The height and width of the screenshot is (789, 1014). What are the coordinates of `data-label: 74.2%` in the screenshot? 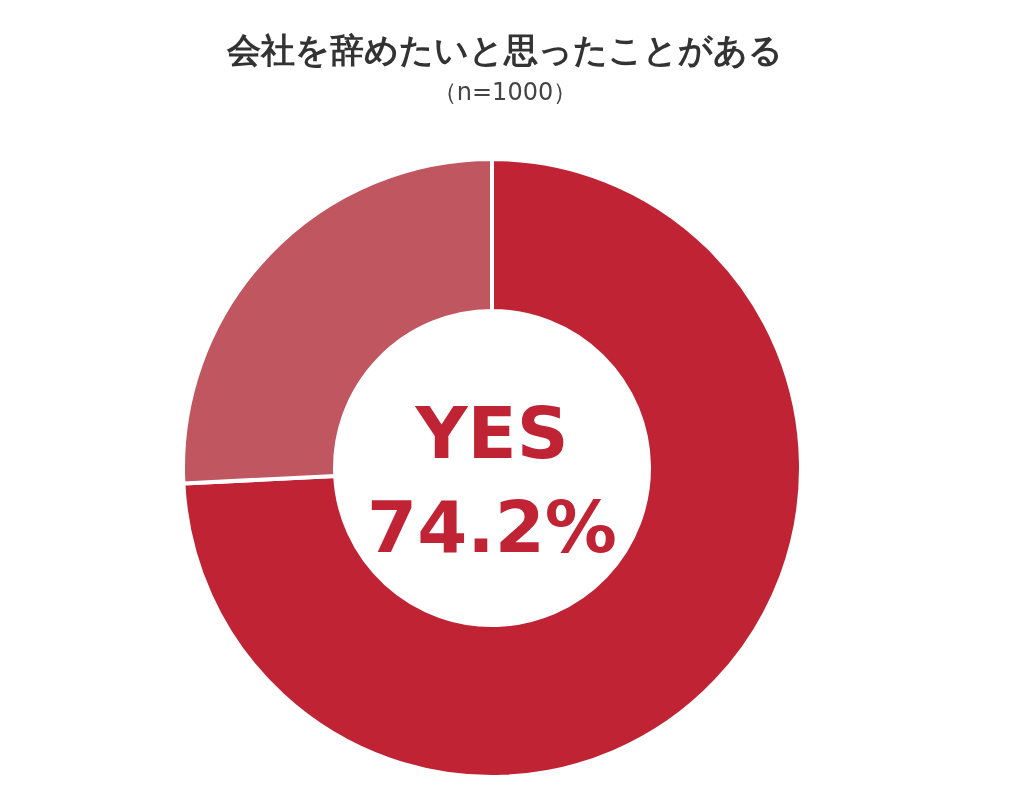 It's located at (492, 527).